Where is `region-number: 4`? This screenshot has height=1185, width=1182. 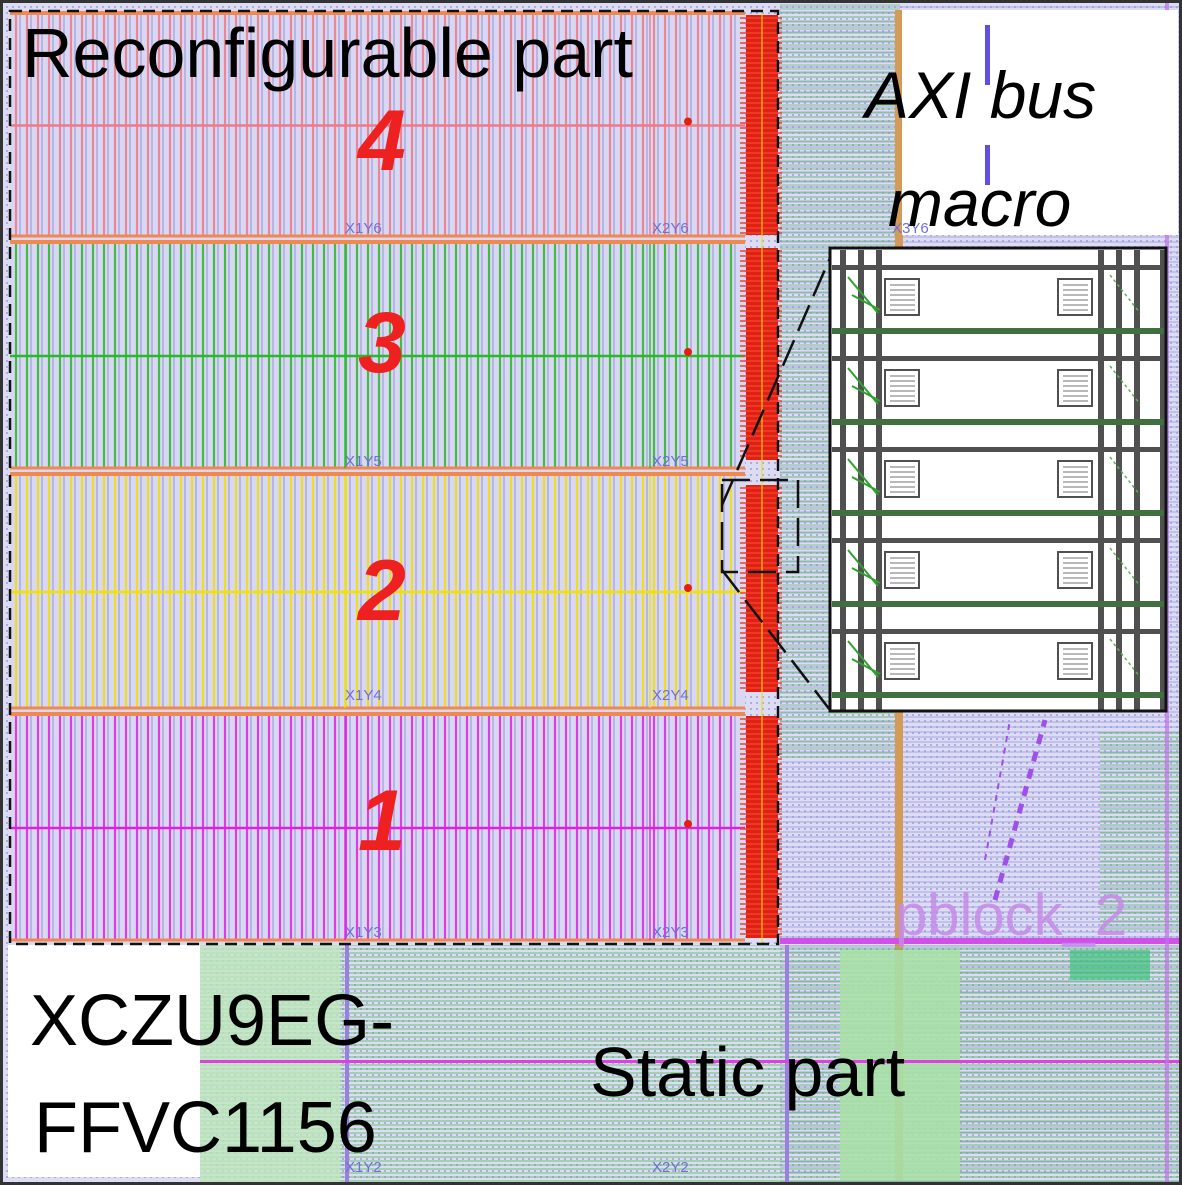 region-number: 4 is located at coordinates (382, 141).